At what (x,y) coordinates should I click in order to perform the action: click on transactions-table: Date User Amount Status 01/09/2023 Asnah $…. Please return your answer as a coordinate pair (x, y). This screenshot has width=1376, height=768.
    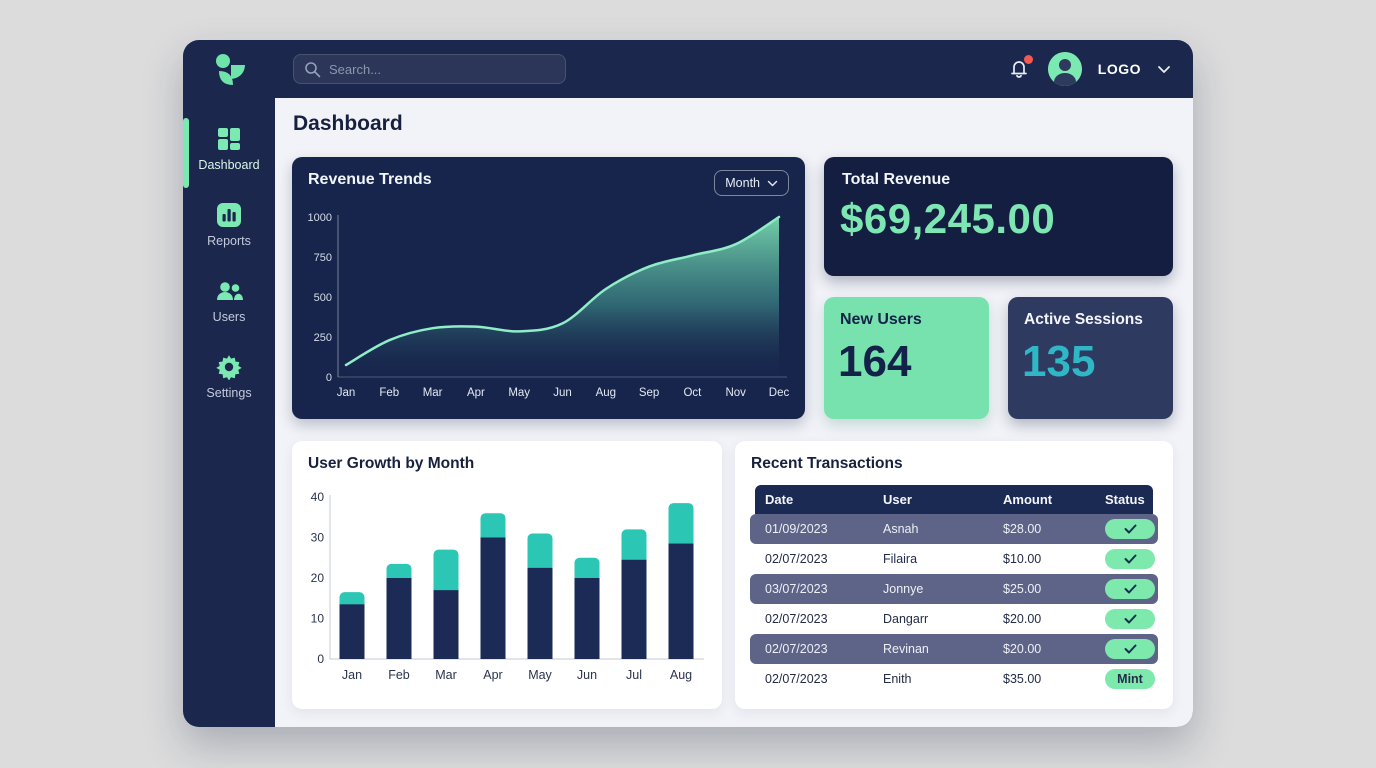
    Looking at the image, I should click on (954, 589).